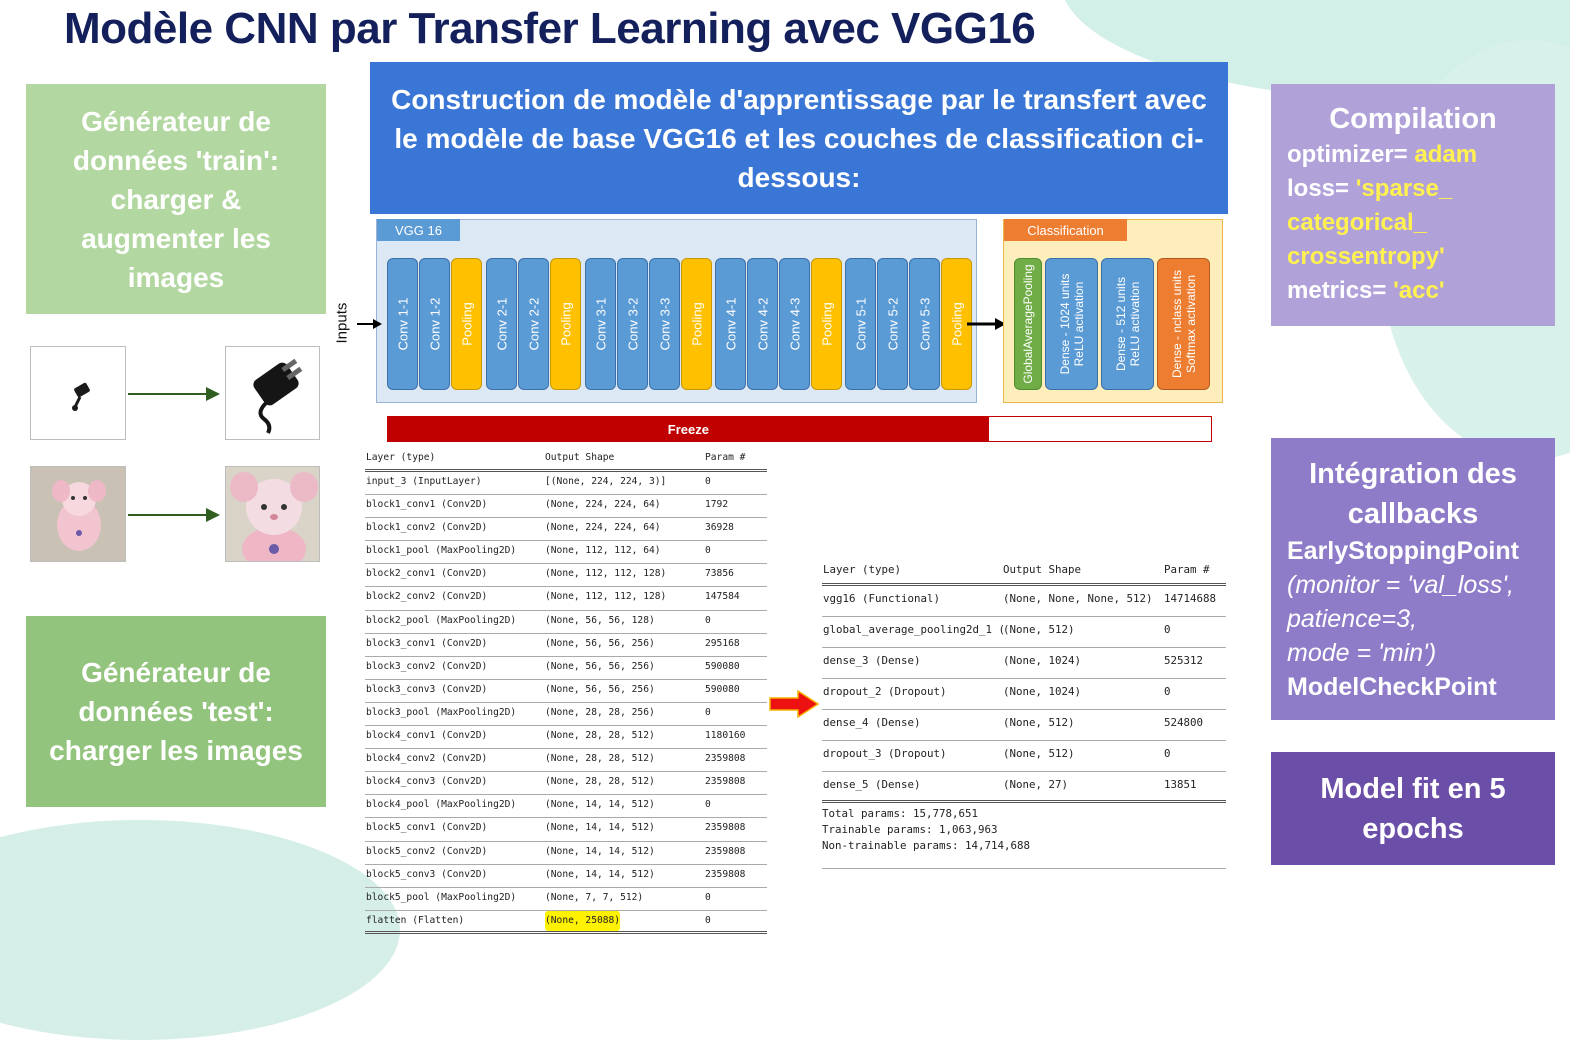 The width and height of the screenshot is (1570, 1040). I want to click on metrics-label: metrics=, so click(1337, 290).